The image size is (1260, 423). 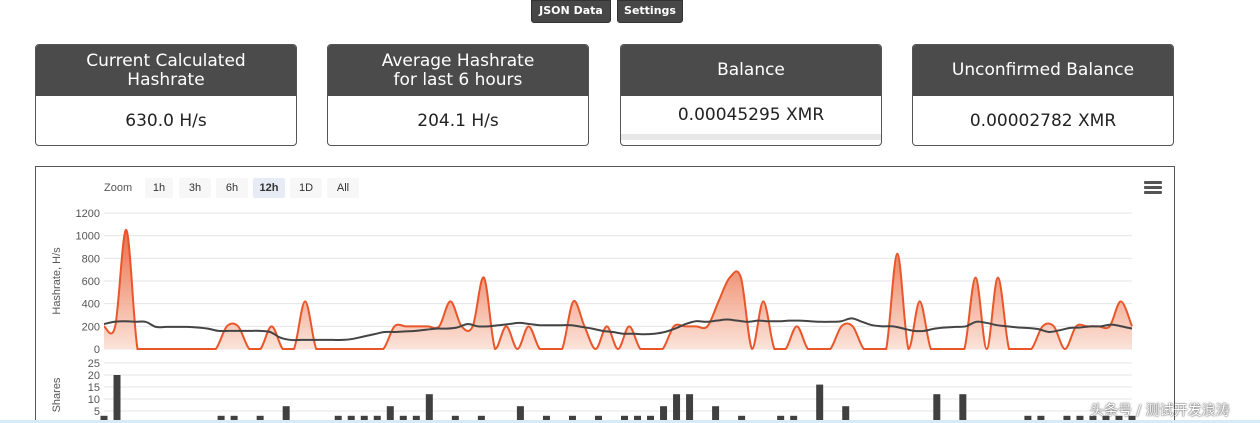 What do you see at coordinates (166, 79) in the screenshot?
I see `card-title-line2: Hashrate` at bounding box center [166, 79].